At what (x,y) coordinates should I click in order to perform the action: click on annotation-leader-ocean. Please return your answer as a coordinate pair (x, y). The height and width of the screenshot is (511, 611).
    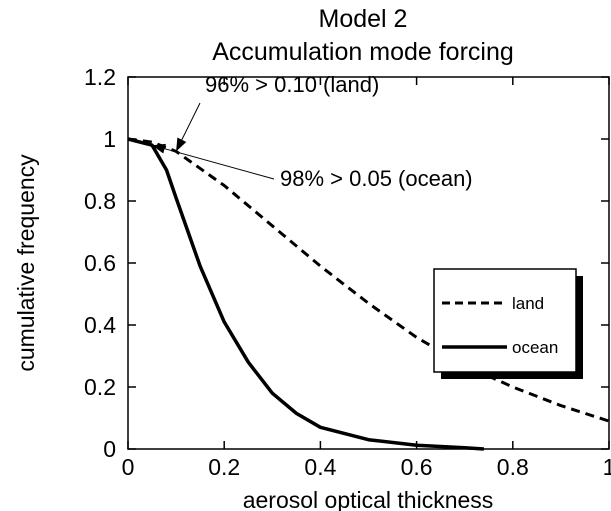
    Looking at the image, I should click on (213, 162).